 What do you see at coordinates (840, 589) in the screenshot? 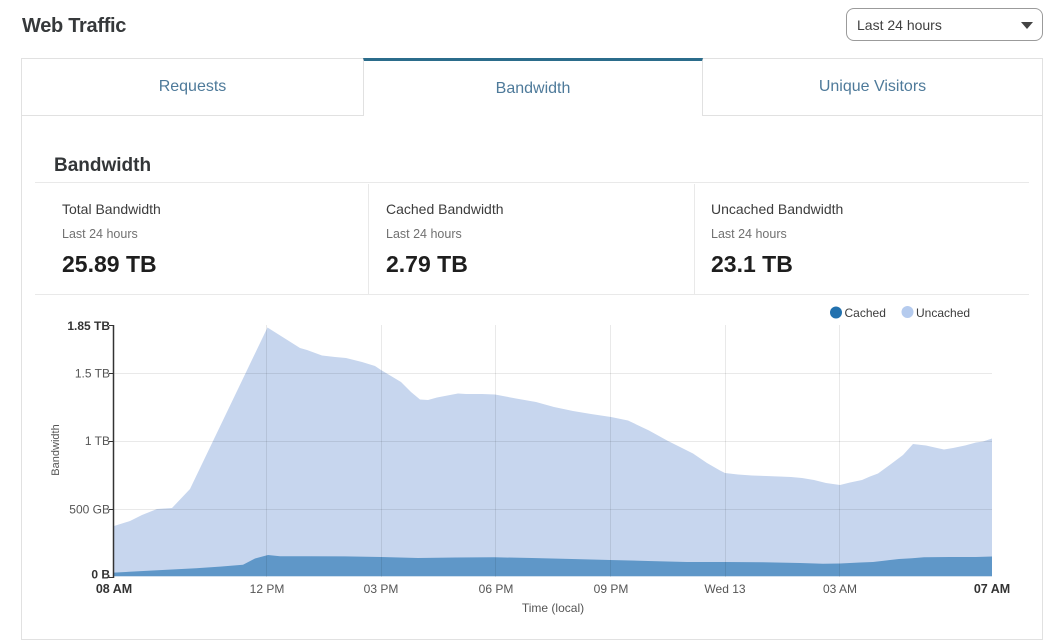
I see `svg-text: 03 AM` at bounding box center [840, 589].